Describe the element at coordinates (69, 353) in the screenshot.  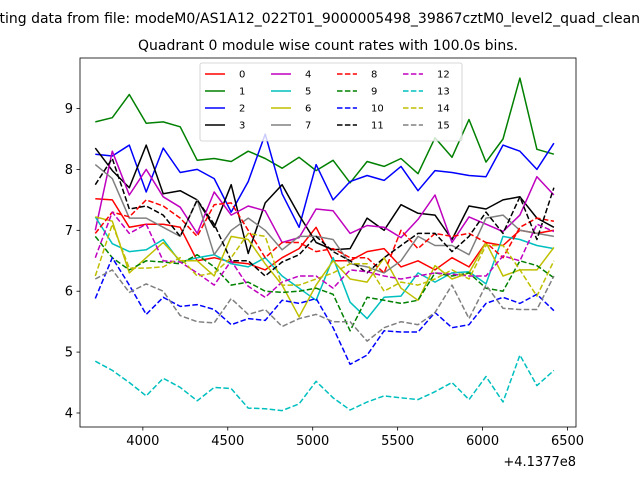
I see `y-tick-label: 5` at that location.